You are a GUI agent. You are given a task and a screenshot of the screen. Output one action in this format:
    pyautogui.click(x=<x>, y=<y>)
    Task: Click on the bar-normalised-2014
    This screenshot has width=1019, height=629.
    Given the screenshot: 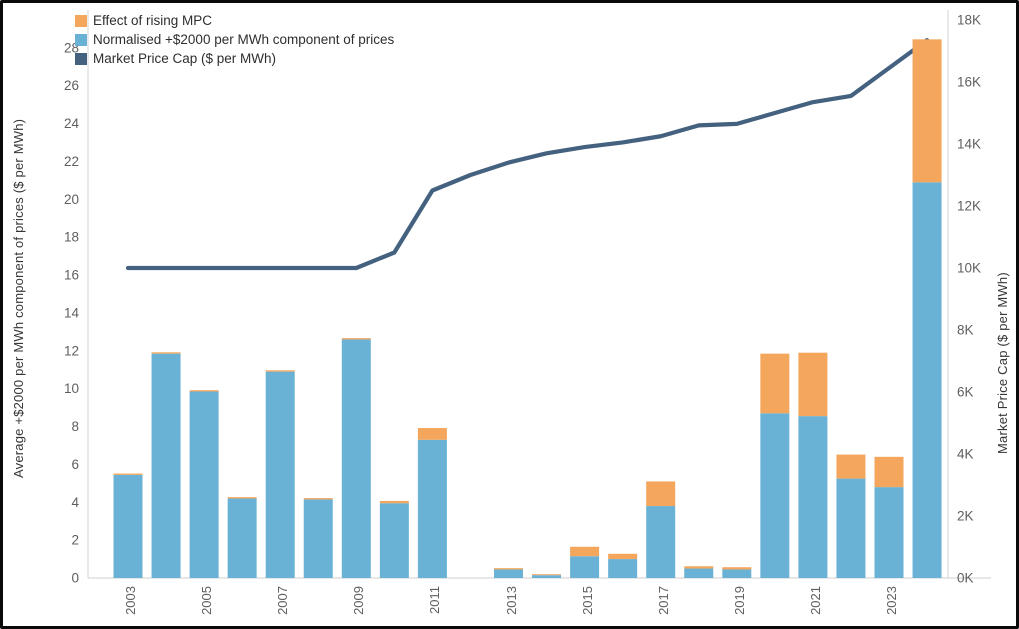 What is the action you would take?
    pyautogui.click(x=547, y=576)
    